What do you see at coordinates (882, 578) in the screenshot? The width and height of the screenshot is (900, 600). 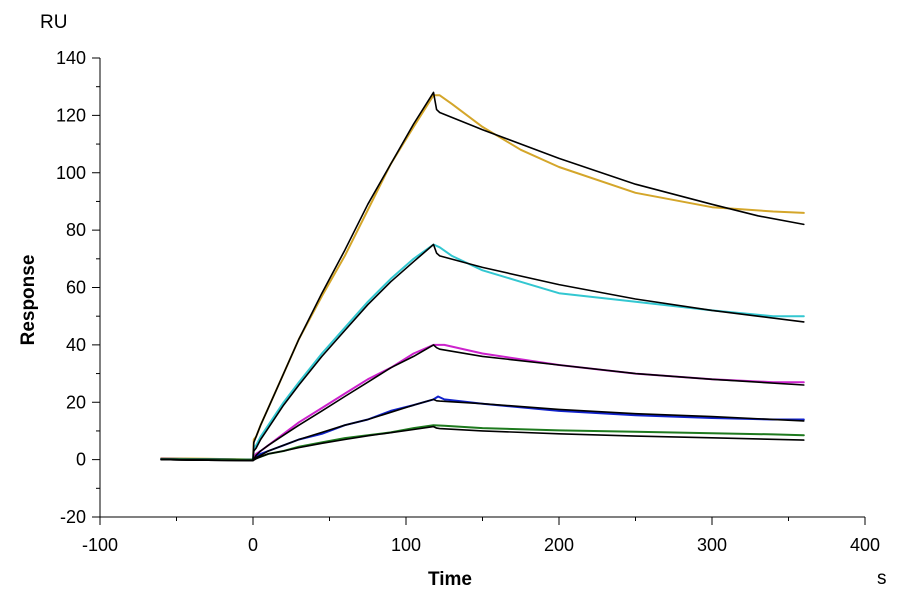 I see `x-unit-label: s` at bounding box center [882, 578].